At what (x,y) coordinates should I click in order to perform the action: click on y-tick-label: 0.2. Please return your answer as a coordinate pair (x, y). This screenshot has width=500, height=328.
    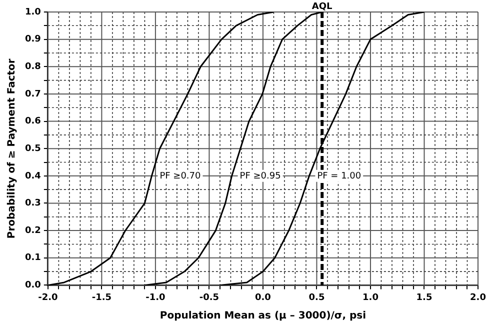
    Looking at the image, I should click on (32, 231).